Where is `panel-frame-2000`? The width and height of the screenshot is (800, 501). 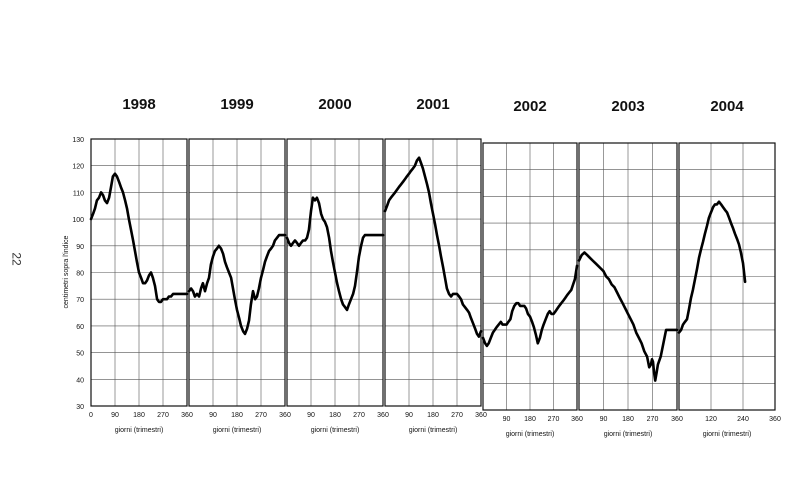 panel-frame-2000 is located at coordinates (335, 272).